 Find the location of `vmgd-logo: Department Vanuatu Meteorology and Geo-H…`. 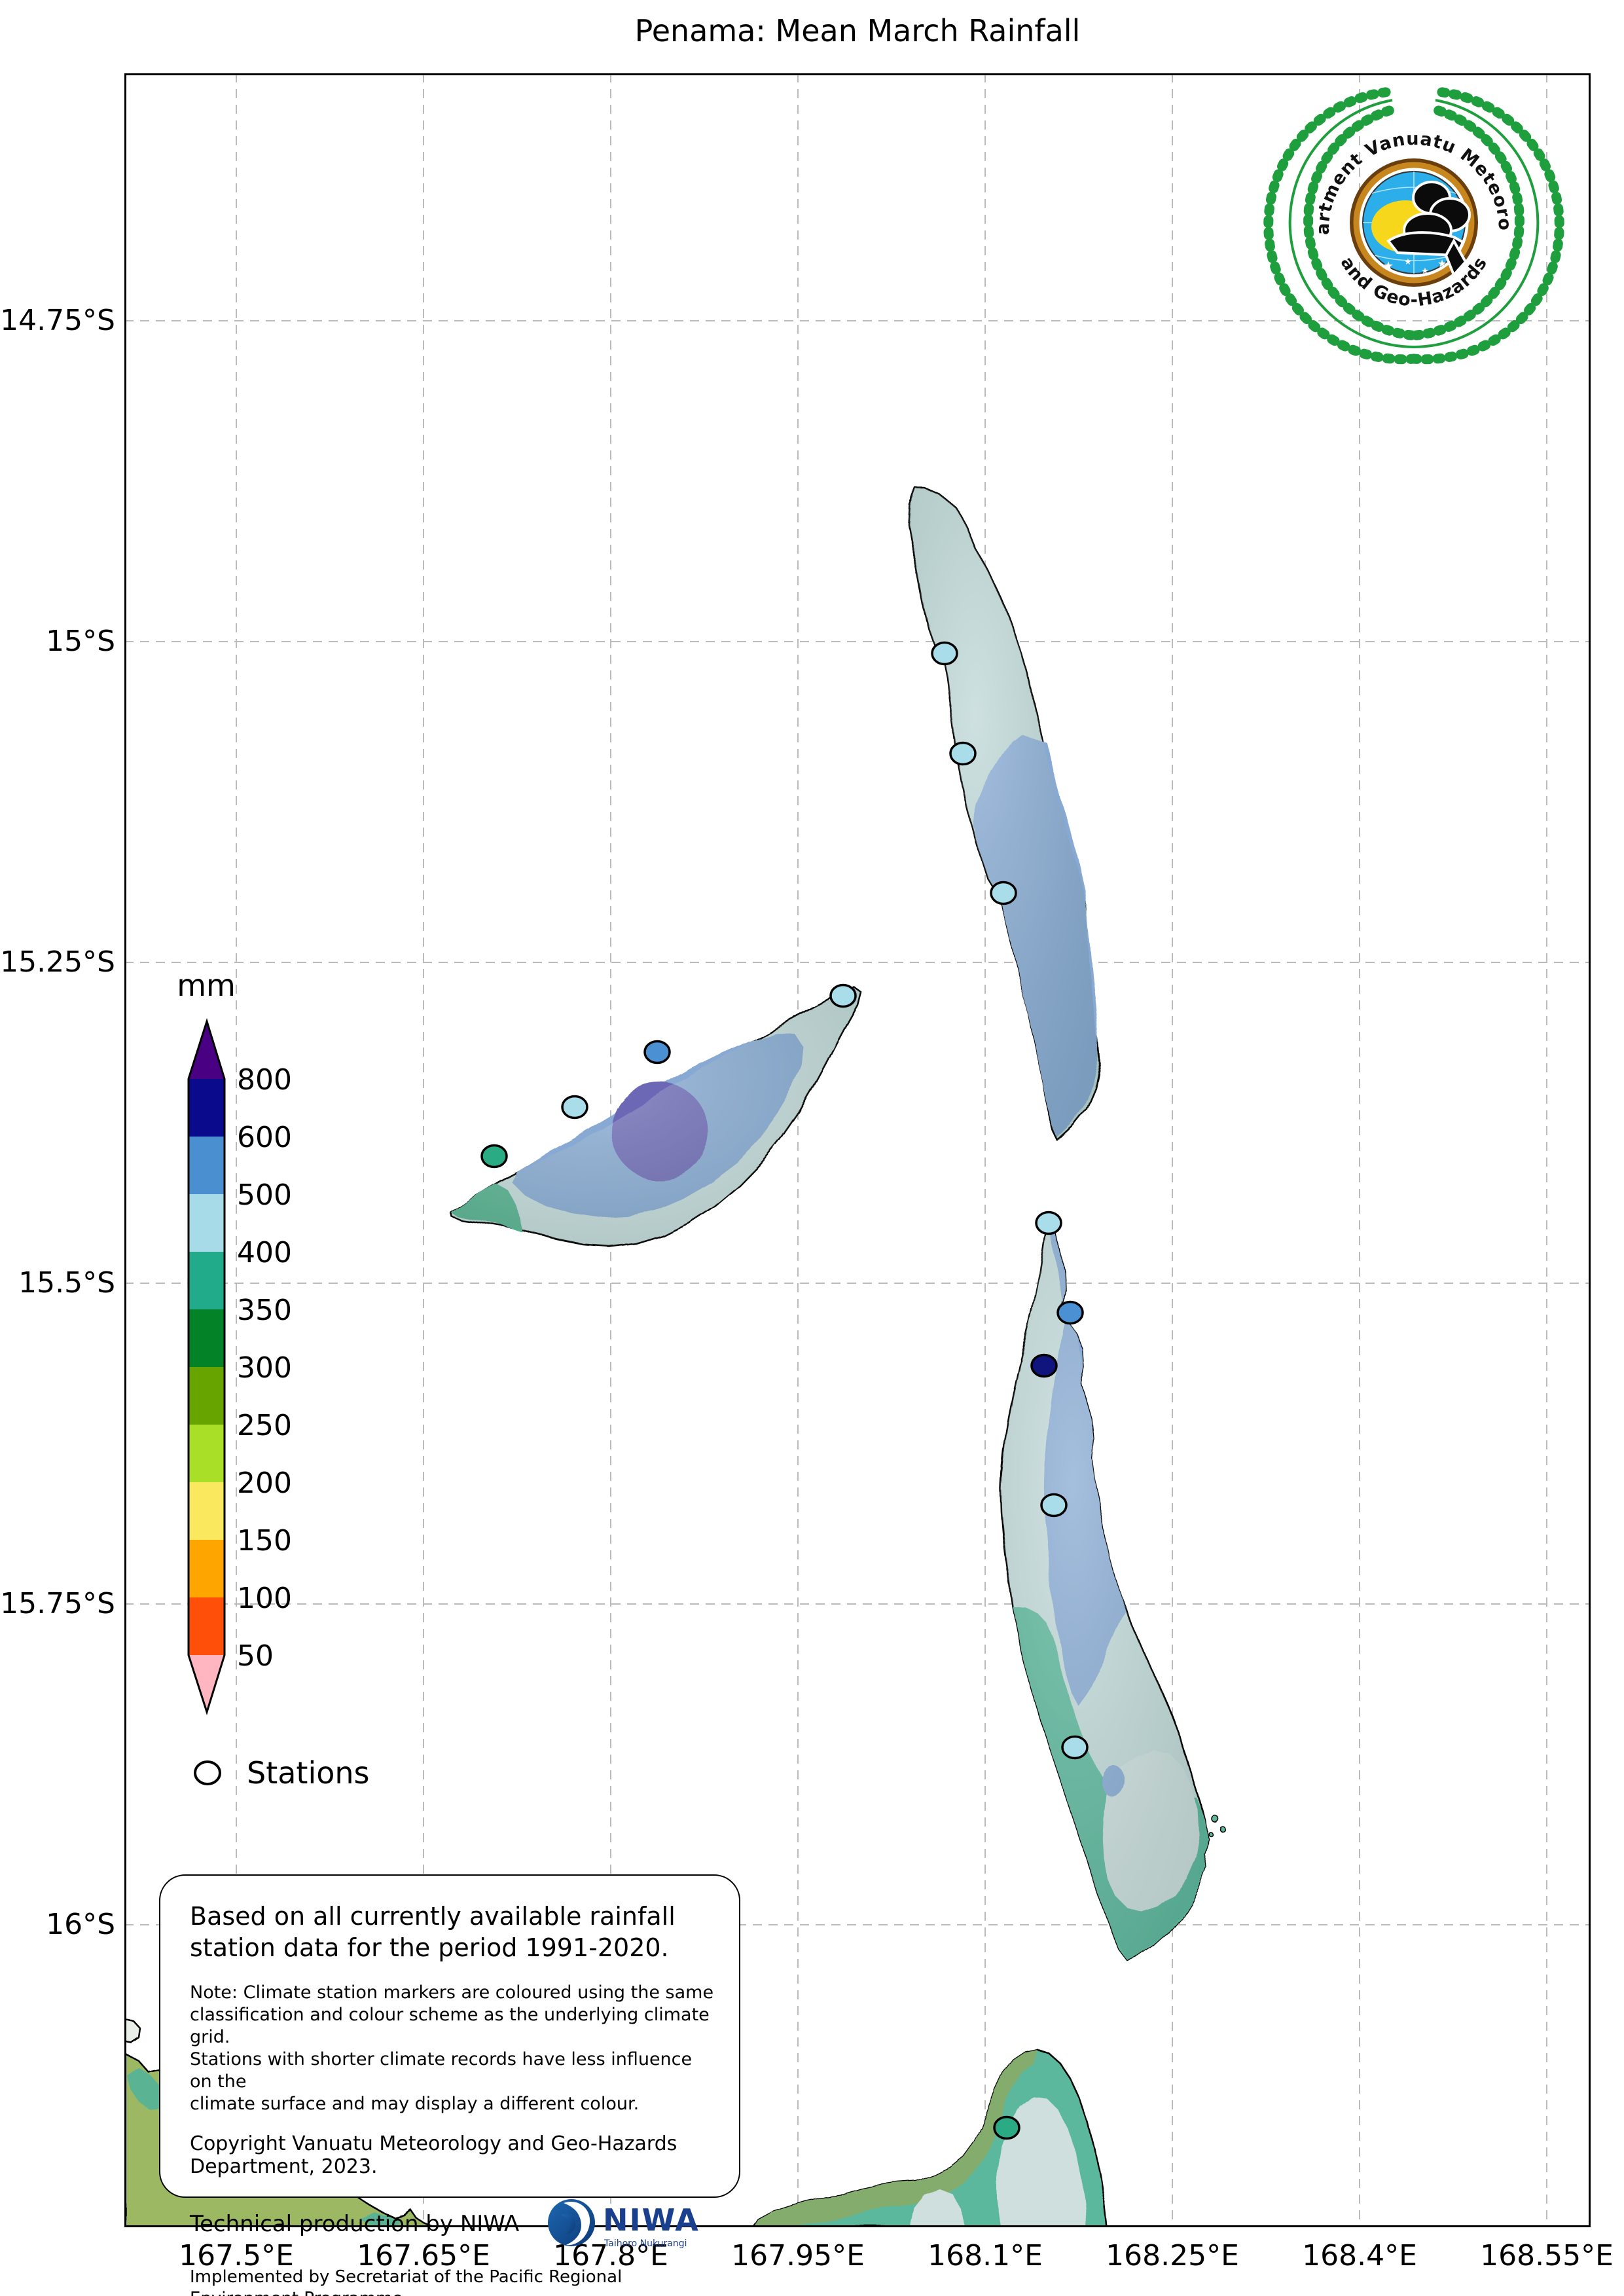

vmgd-logo: Department Vanuatu Meteorology and Geo-H… is located at coordinates (1412, 215).